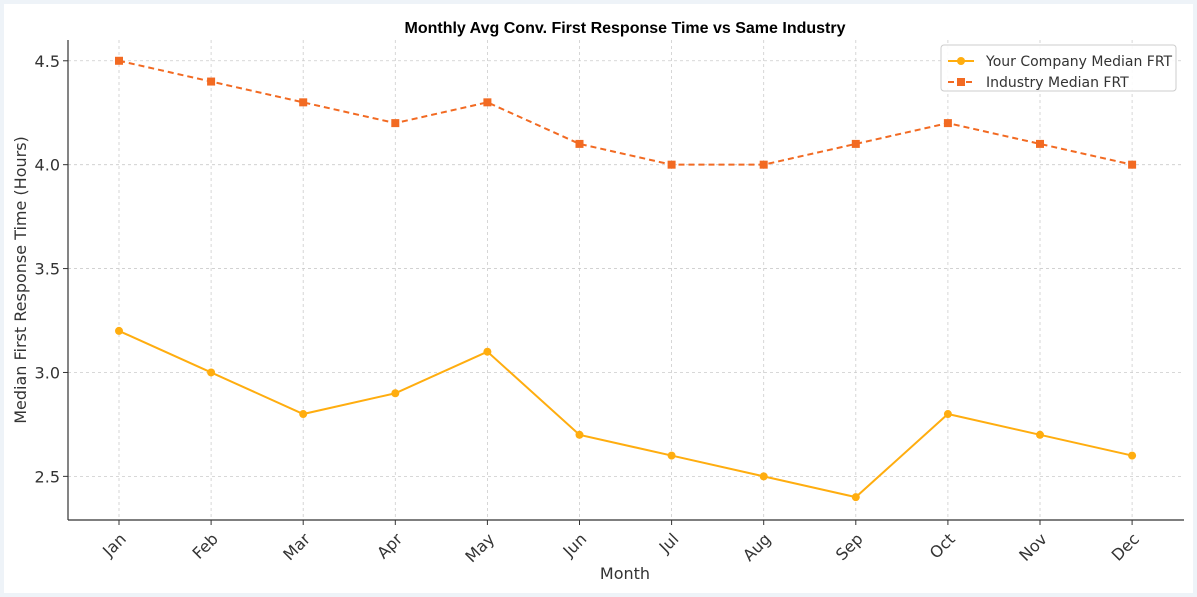 The width and height of the screenshot is (1197, 597). What do you see at coordinates (669, 543) in the screenshot?
I see `x-tick-label: Jul` at bounding box center [669, 543].